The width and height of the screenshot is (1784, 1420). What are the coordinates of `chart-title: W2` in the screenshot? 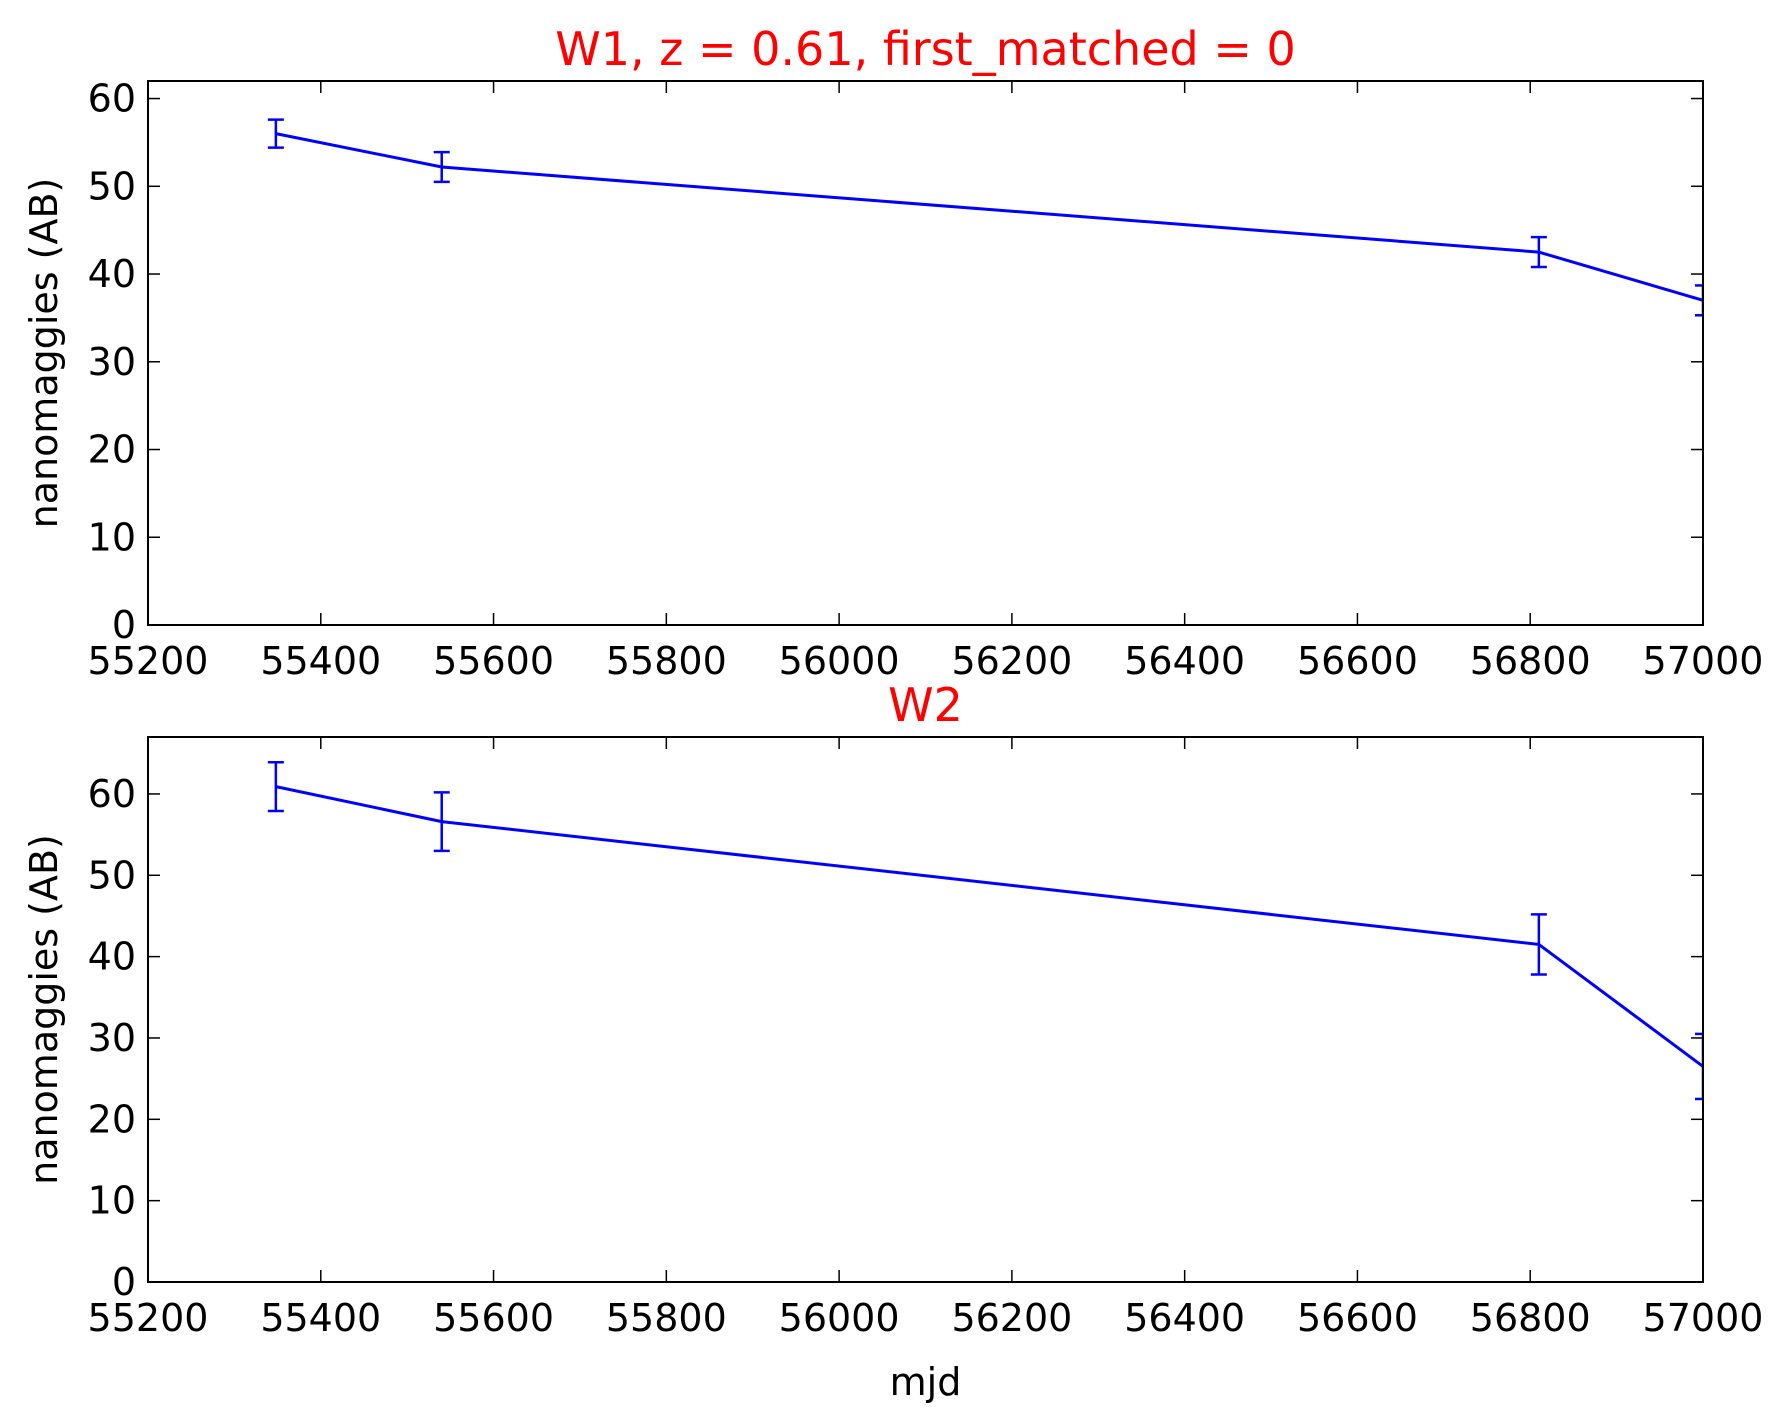 It's located at (925, 705).